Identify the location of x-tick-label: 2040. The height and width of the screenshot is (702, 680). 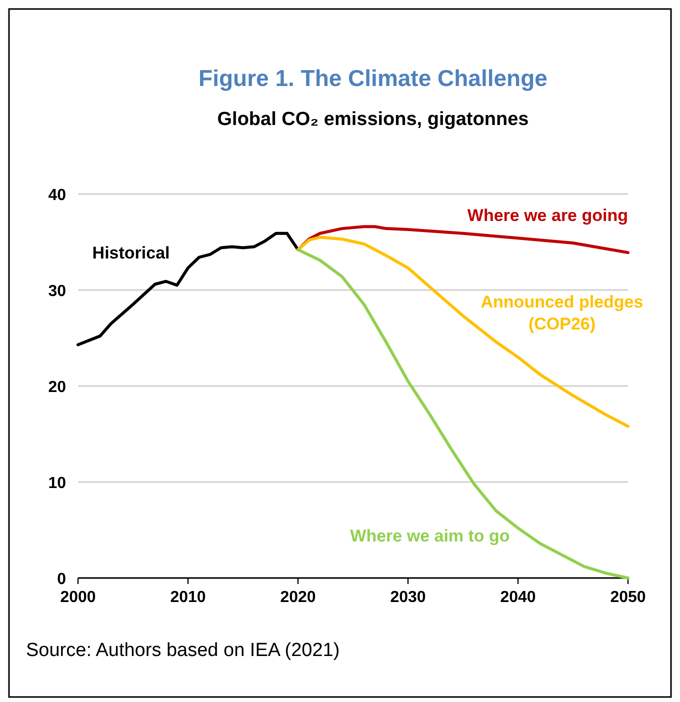
(518, 597).